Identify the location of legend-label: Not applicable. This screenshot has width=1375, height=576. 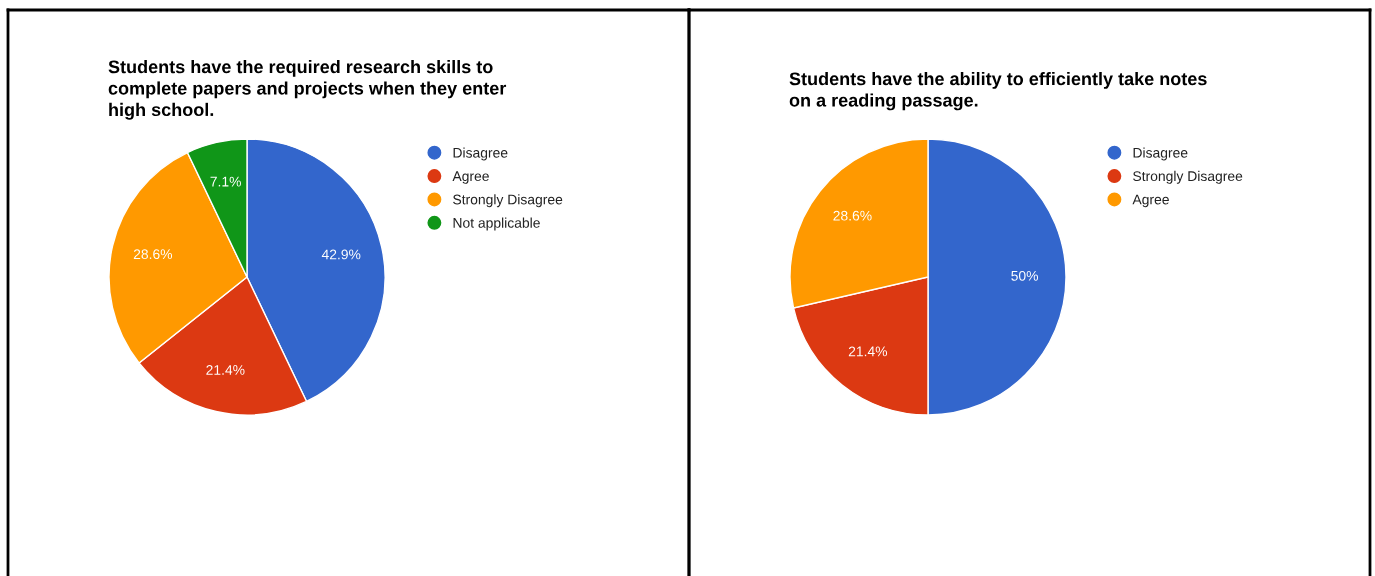
(496, 224).